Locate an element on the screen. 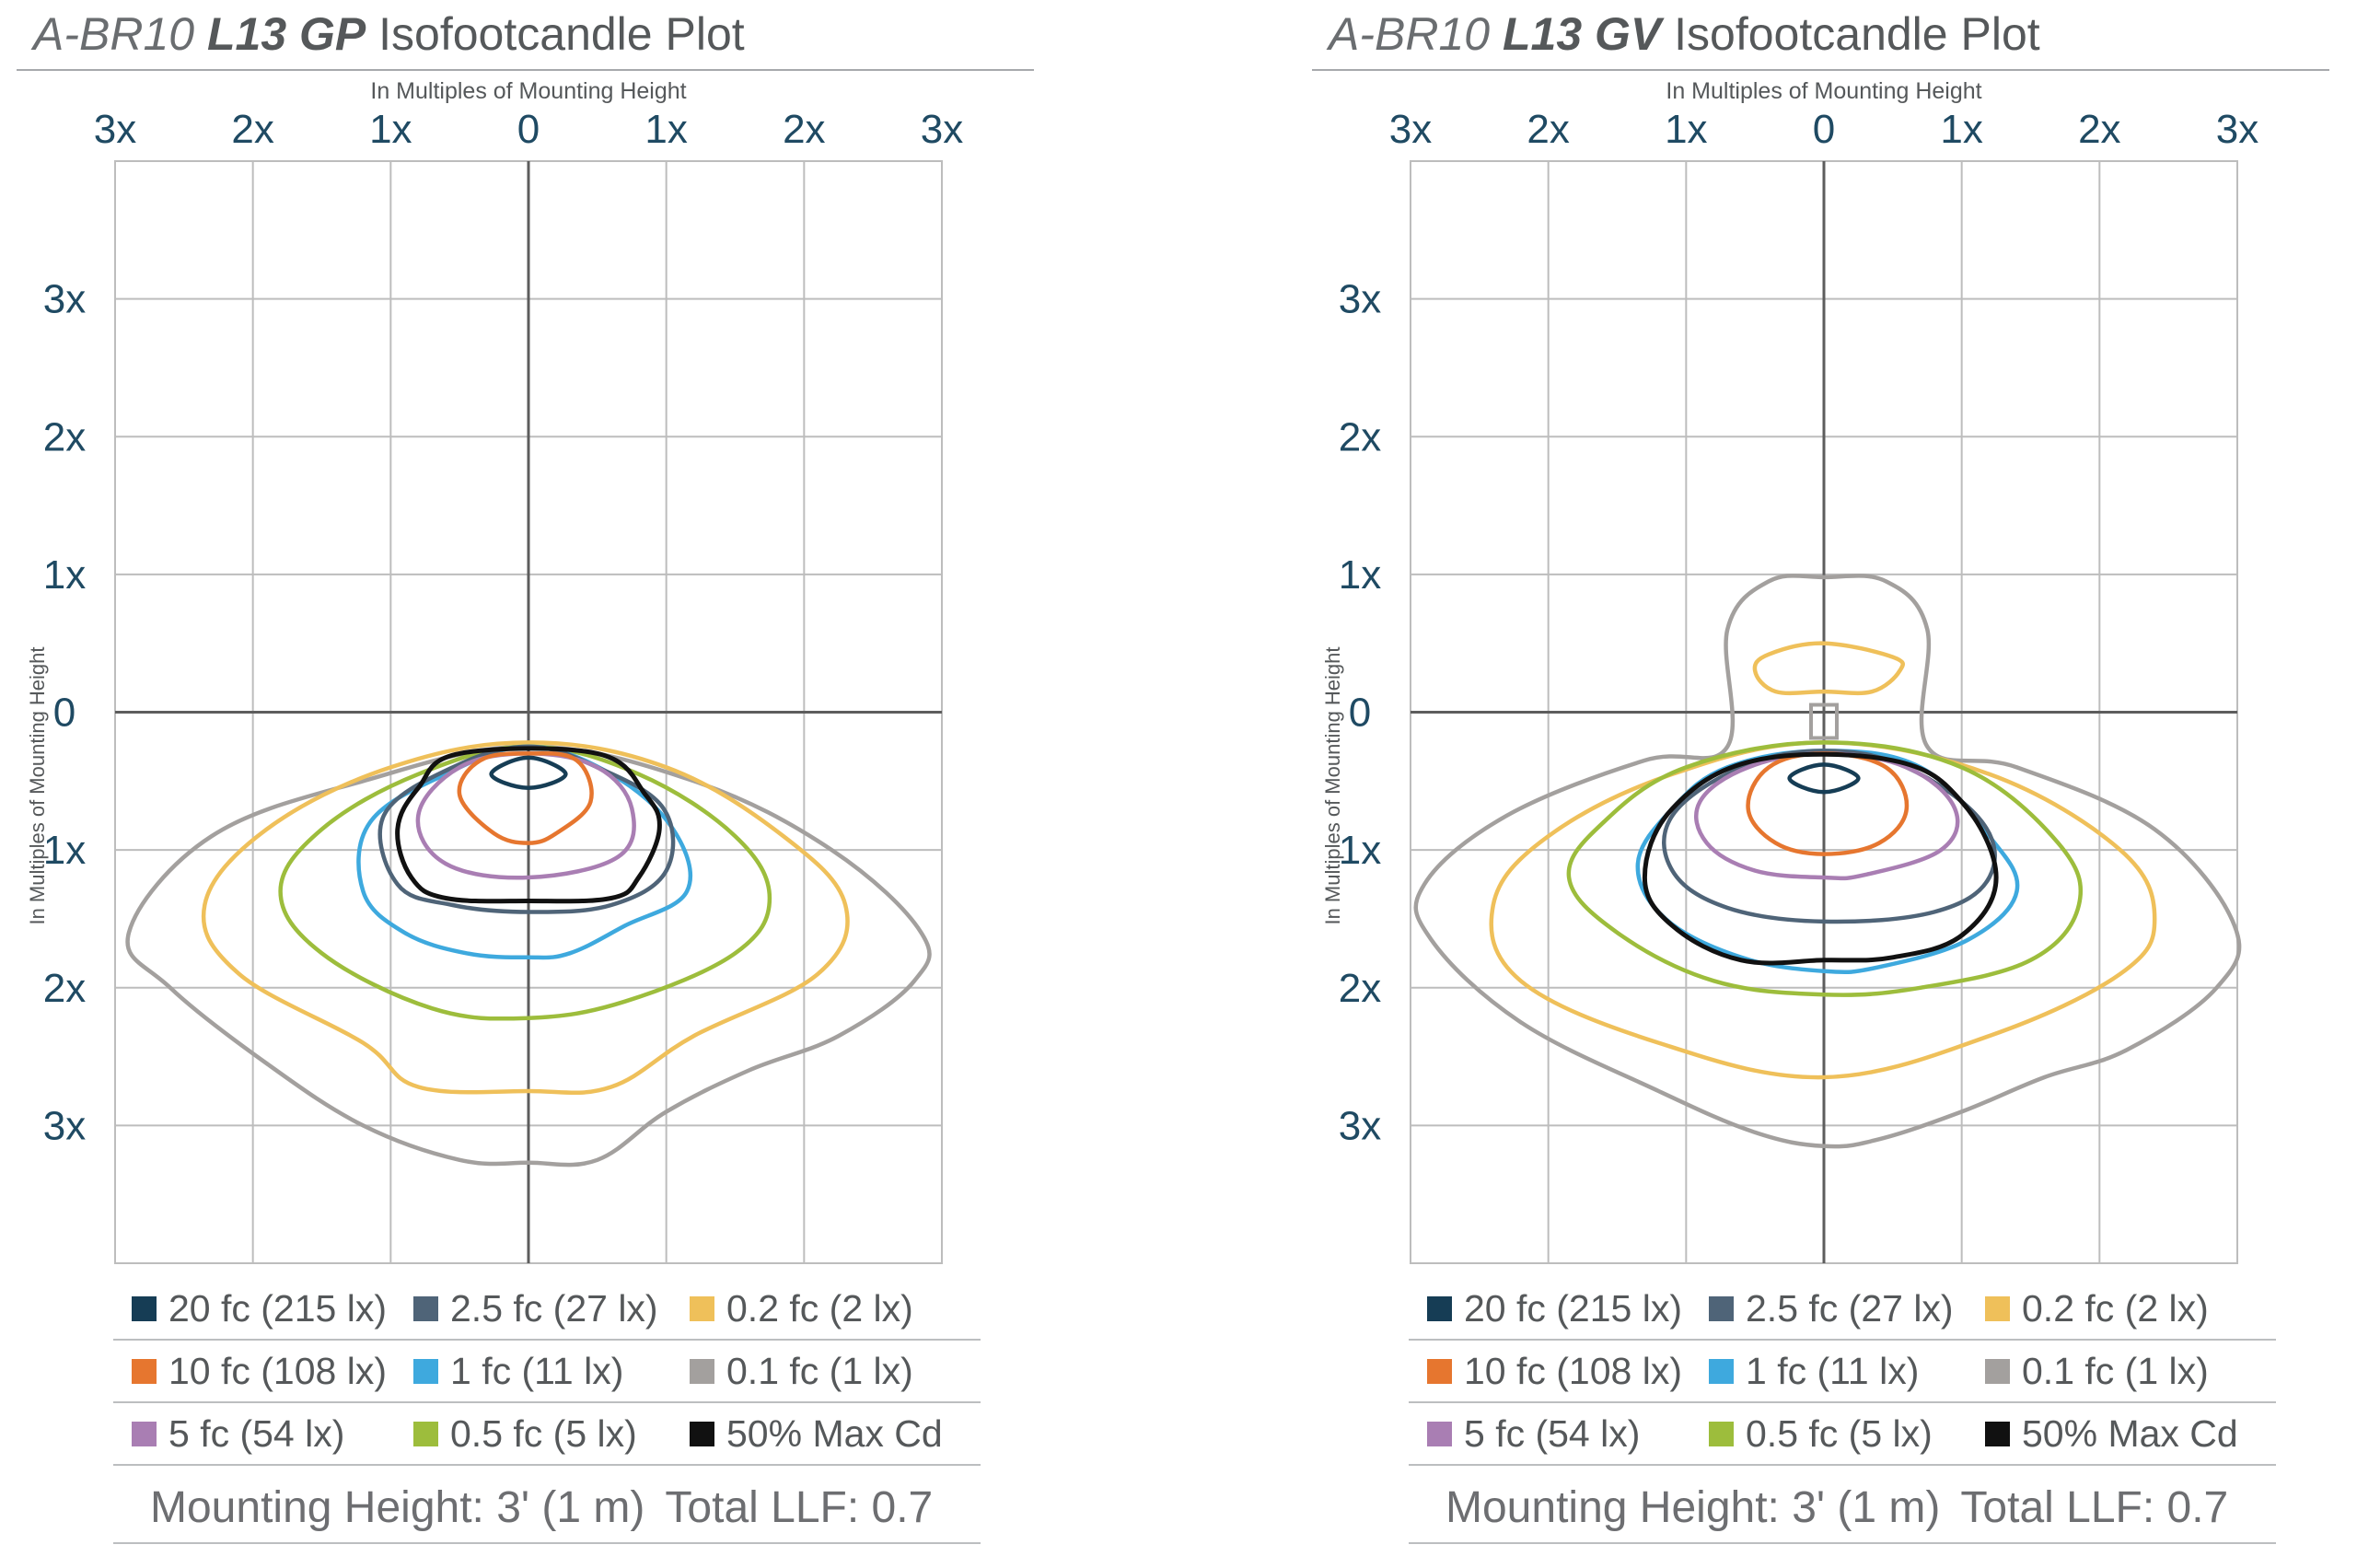 The width and height of the screenshot is (2357, 1568). legend-label: 5 fc (54 lx) is located at coordinates (1552, 1433).